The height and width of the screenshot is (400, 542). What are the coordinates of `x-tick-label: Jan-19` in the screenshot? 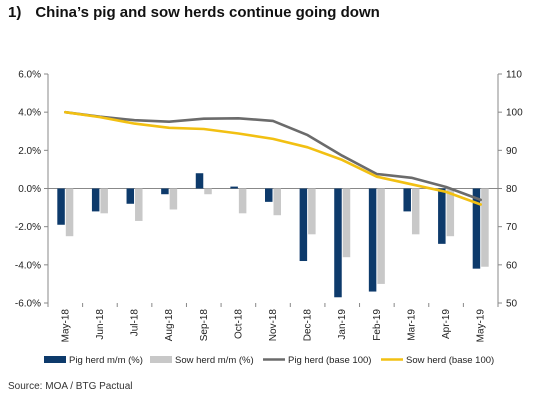 It's located at (342, 324).